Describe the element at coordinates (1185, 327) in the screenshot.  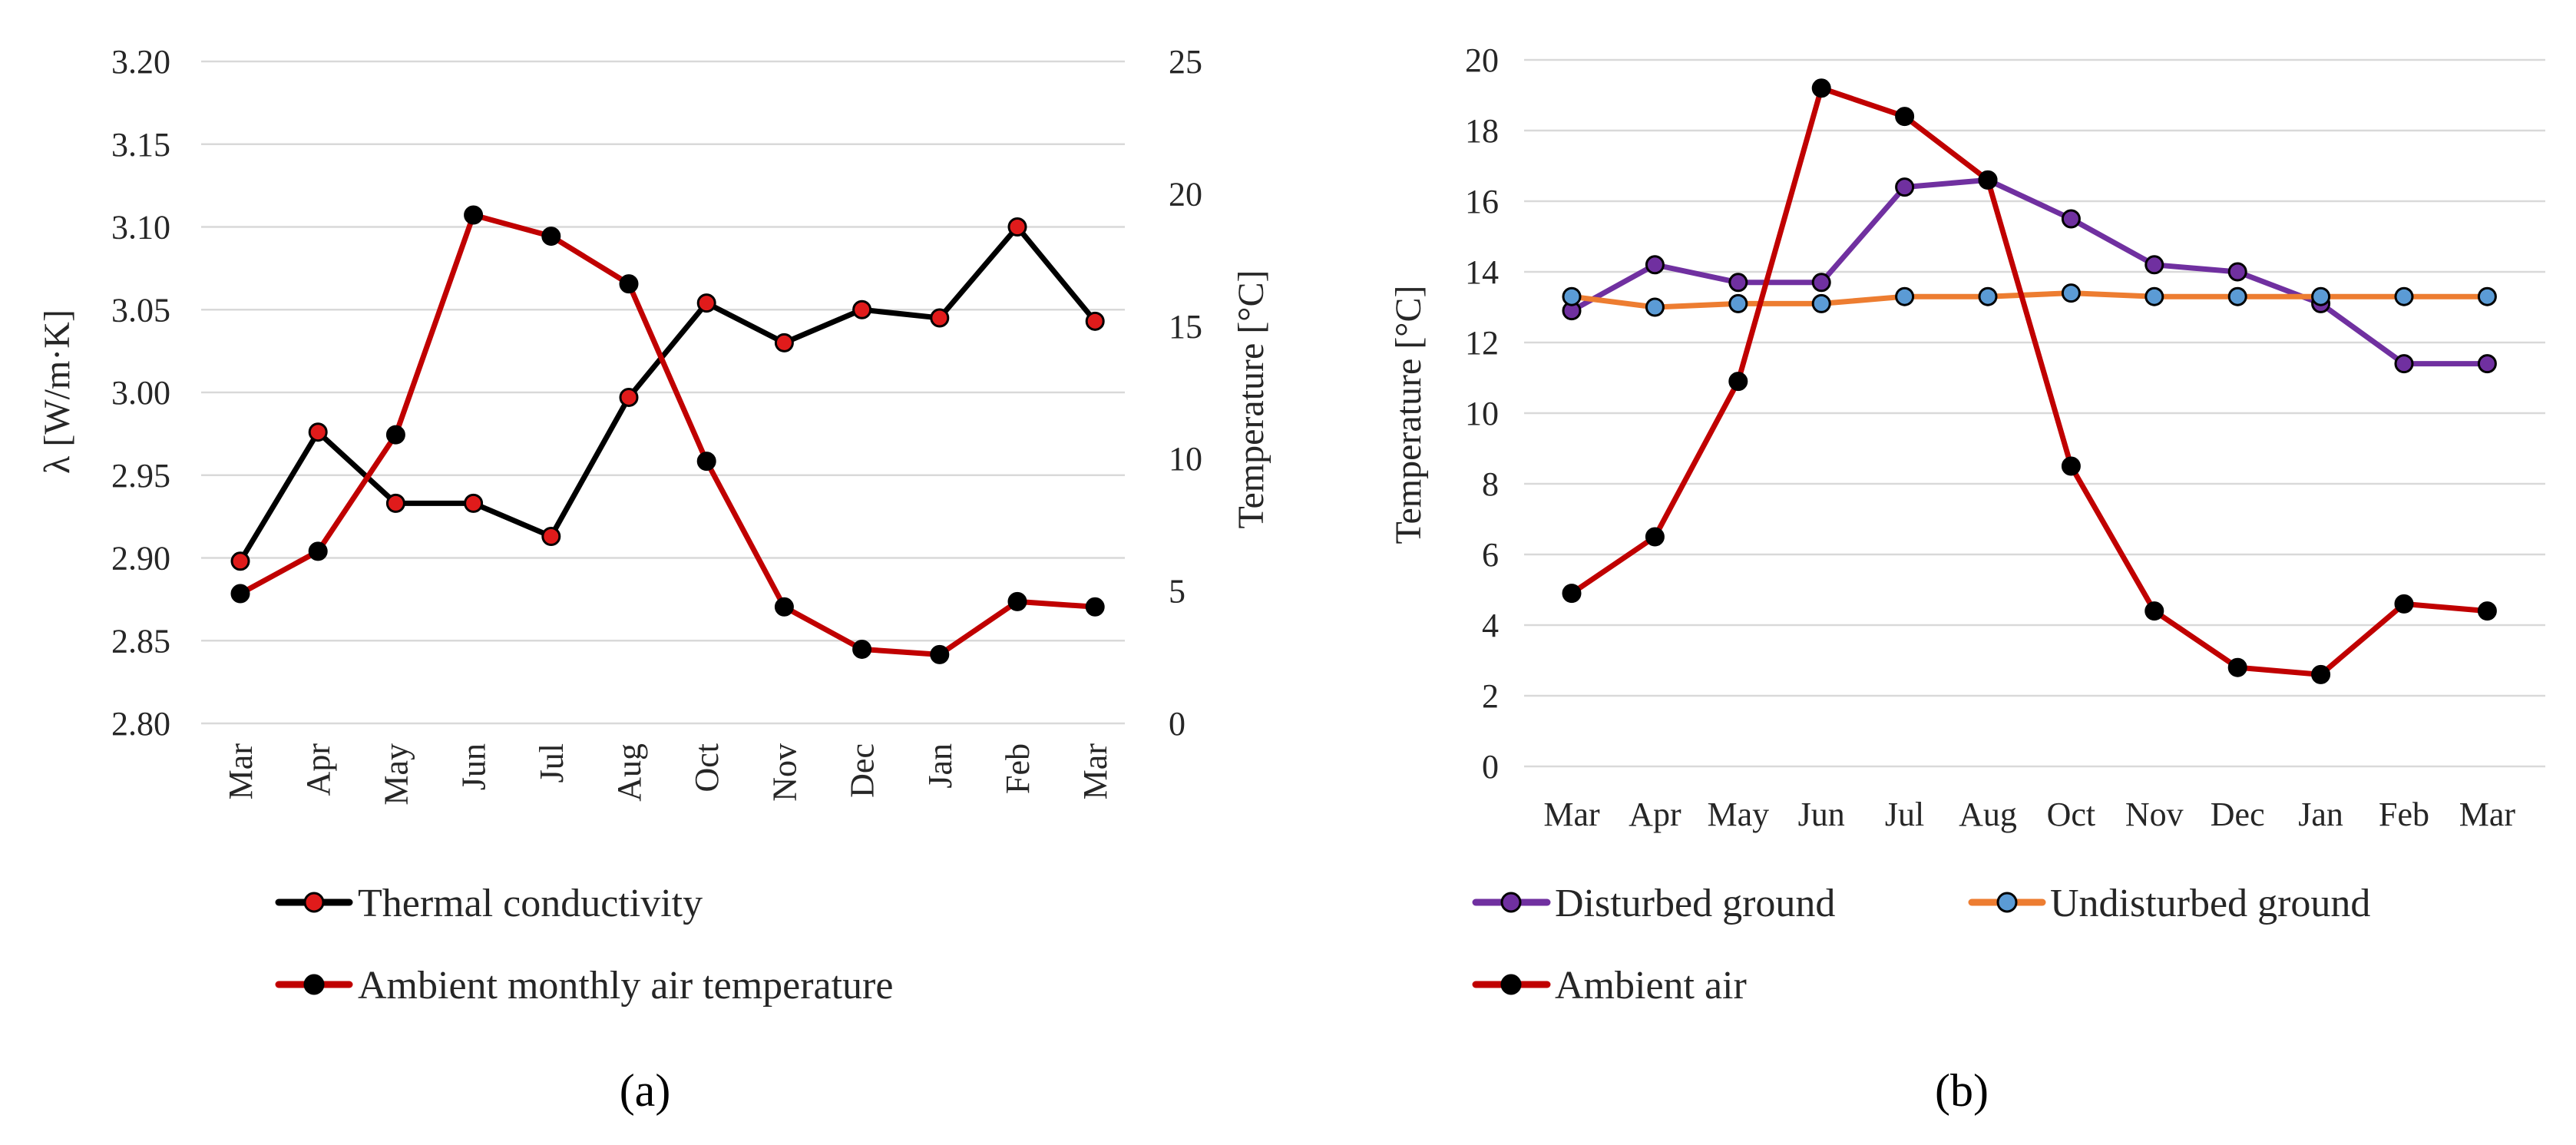
I see `right-tick-label: 15` at that location.